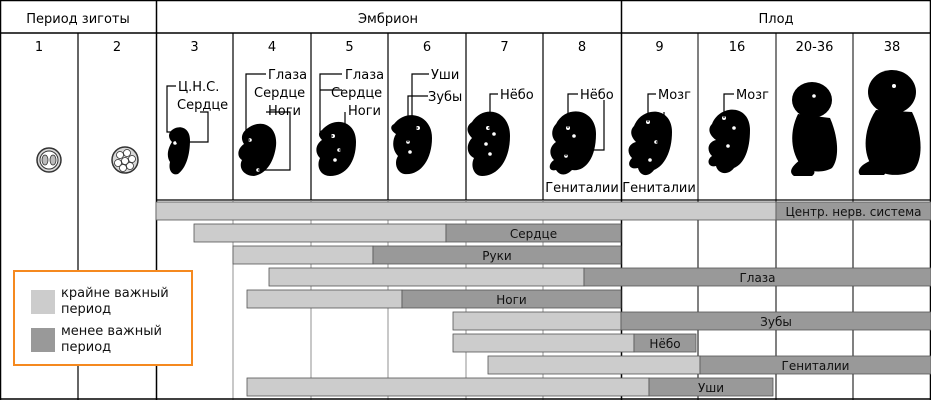  Describe the element at coordinates (659, 188) in the screenshot. I see `label-w9-genitals: Гениталии` at that location.